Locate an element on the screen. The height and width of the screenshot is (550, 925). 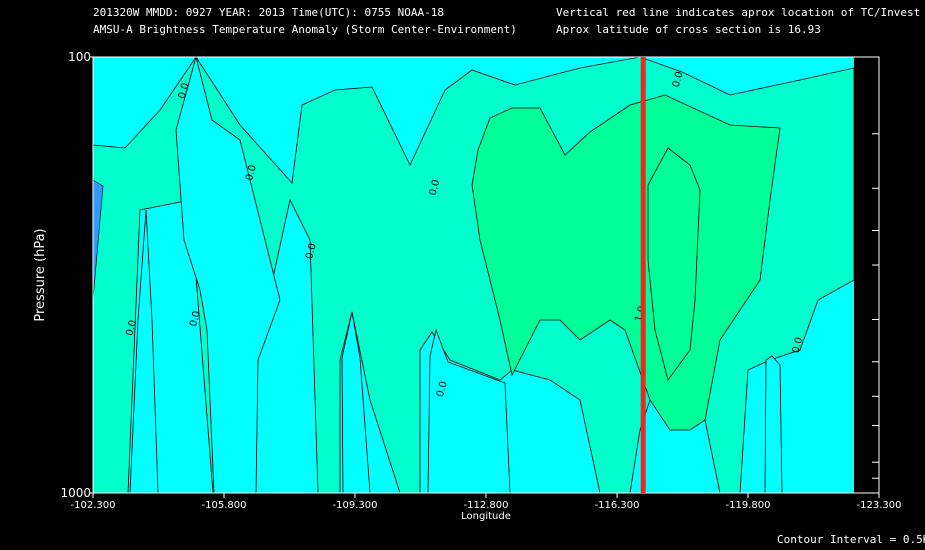
plot-right-margin is located at coordinates (870, 275).